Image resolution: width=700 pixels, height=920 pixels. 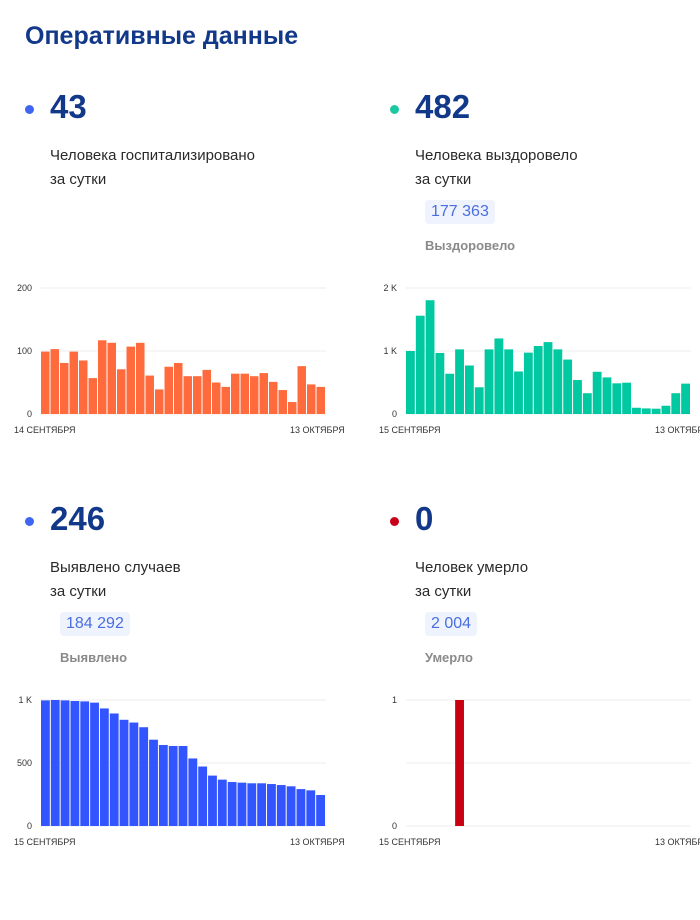 What do you see at coordinates (179, 359) in the screenshot?
I see `bar-chart-hospitalized: 0 100 200 14 СЕНТЯБРЯ 13 ОКТЯБРЯ` at bounding box center [179, 359].